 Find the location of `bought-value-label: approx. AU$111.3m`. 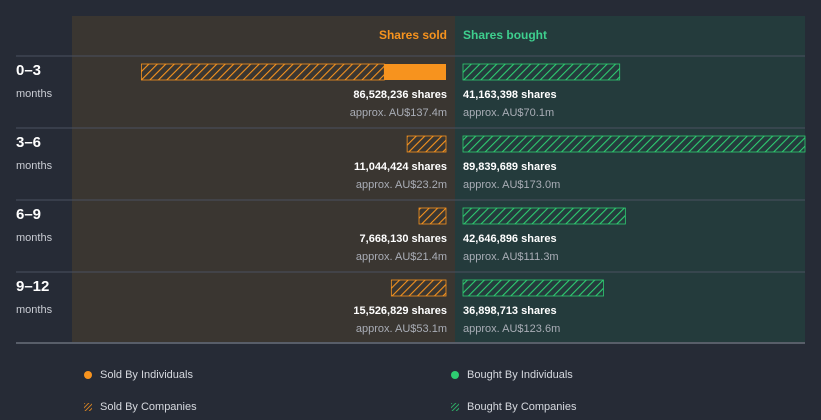

bought-value-label: approx. AU$111.3m is located at coordinates (511, 257).